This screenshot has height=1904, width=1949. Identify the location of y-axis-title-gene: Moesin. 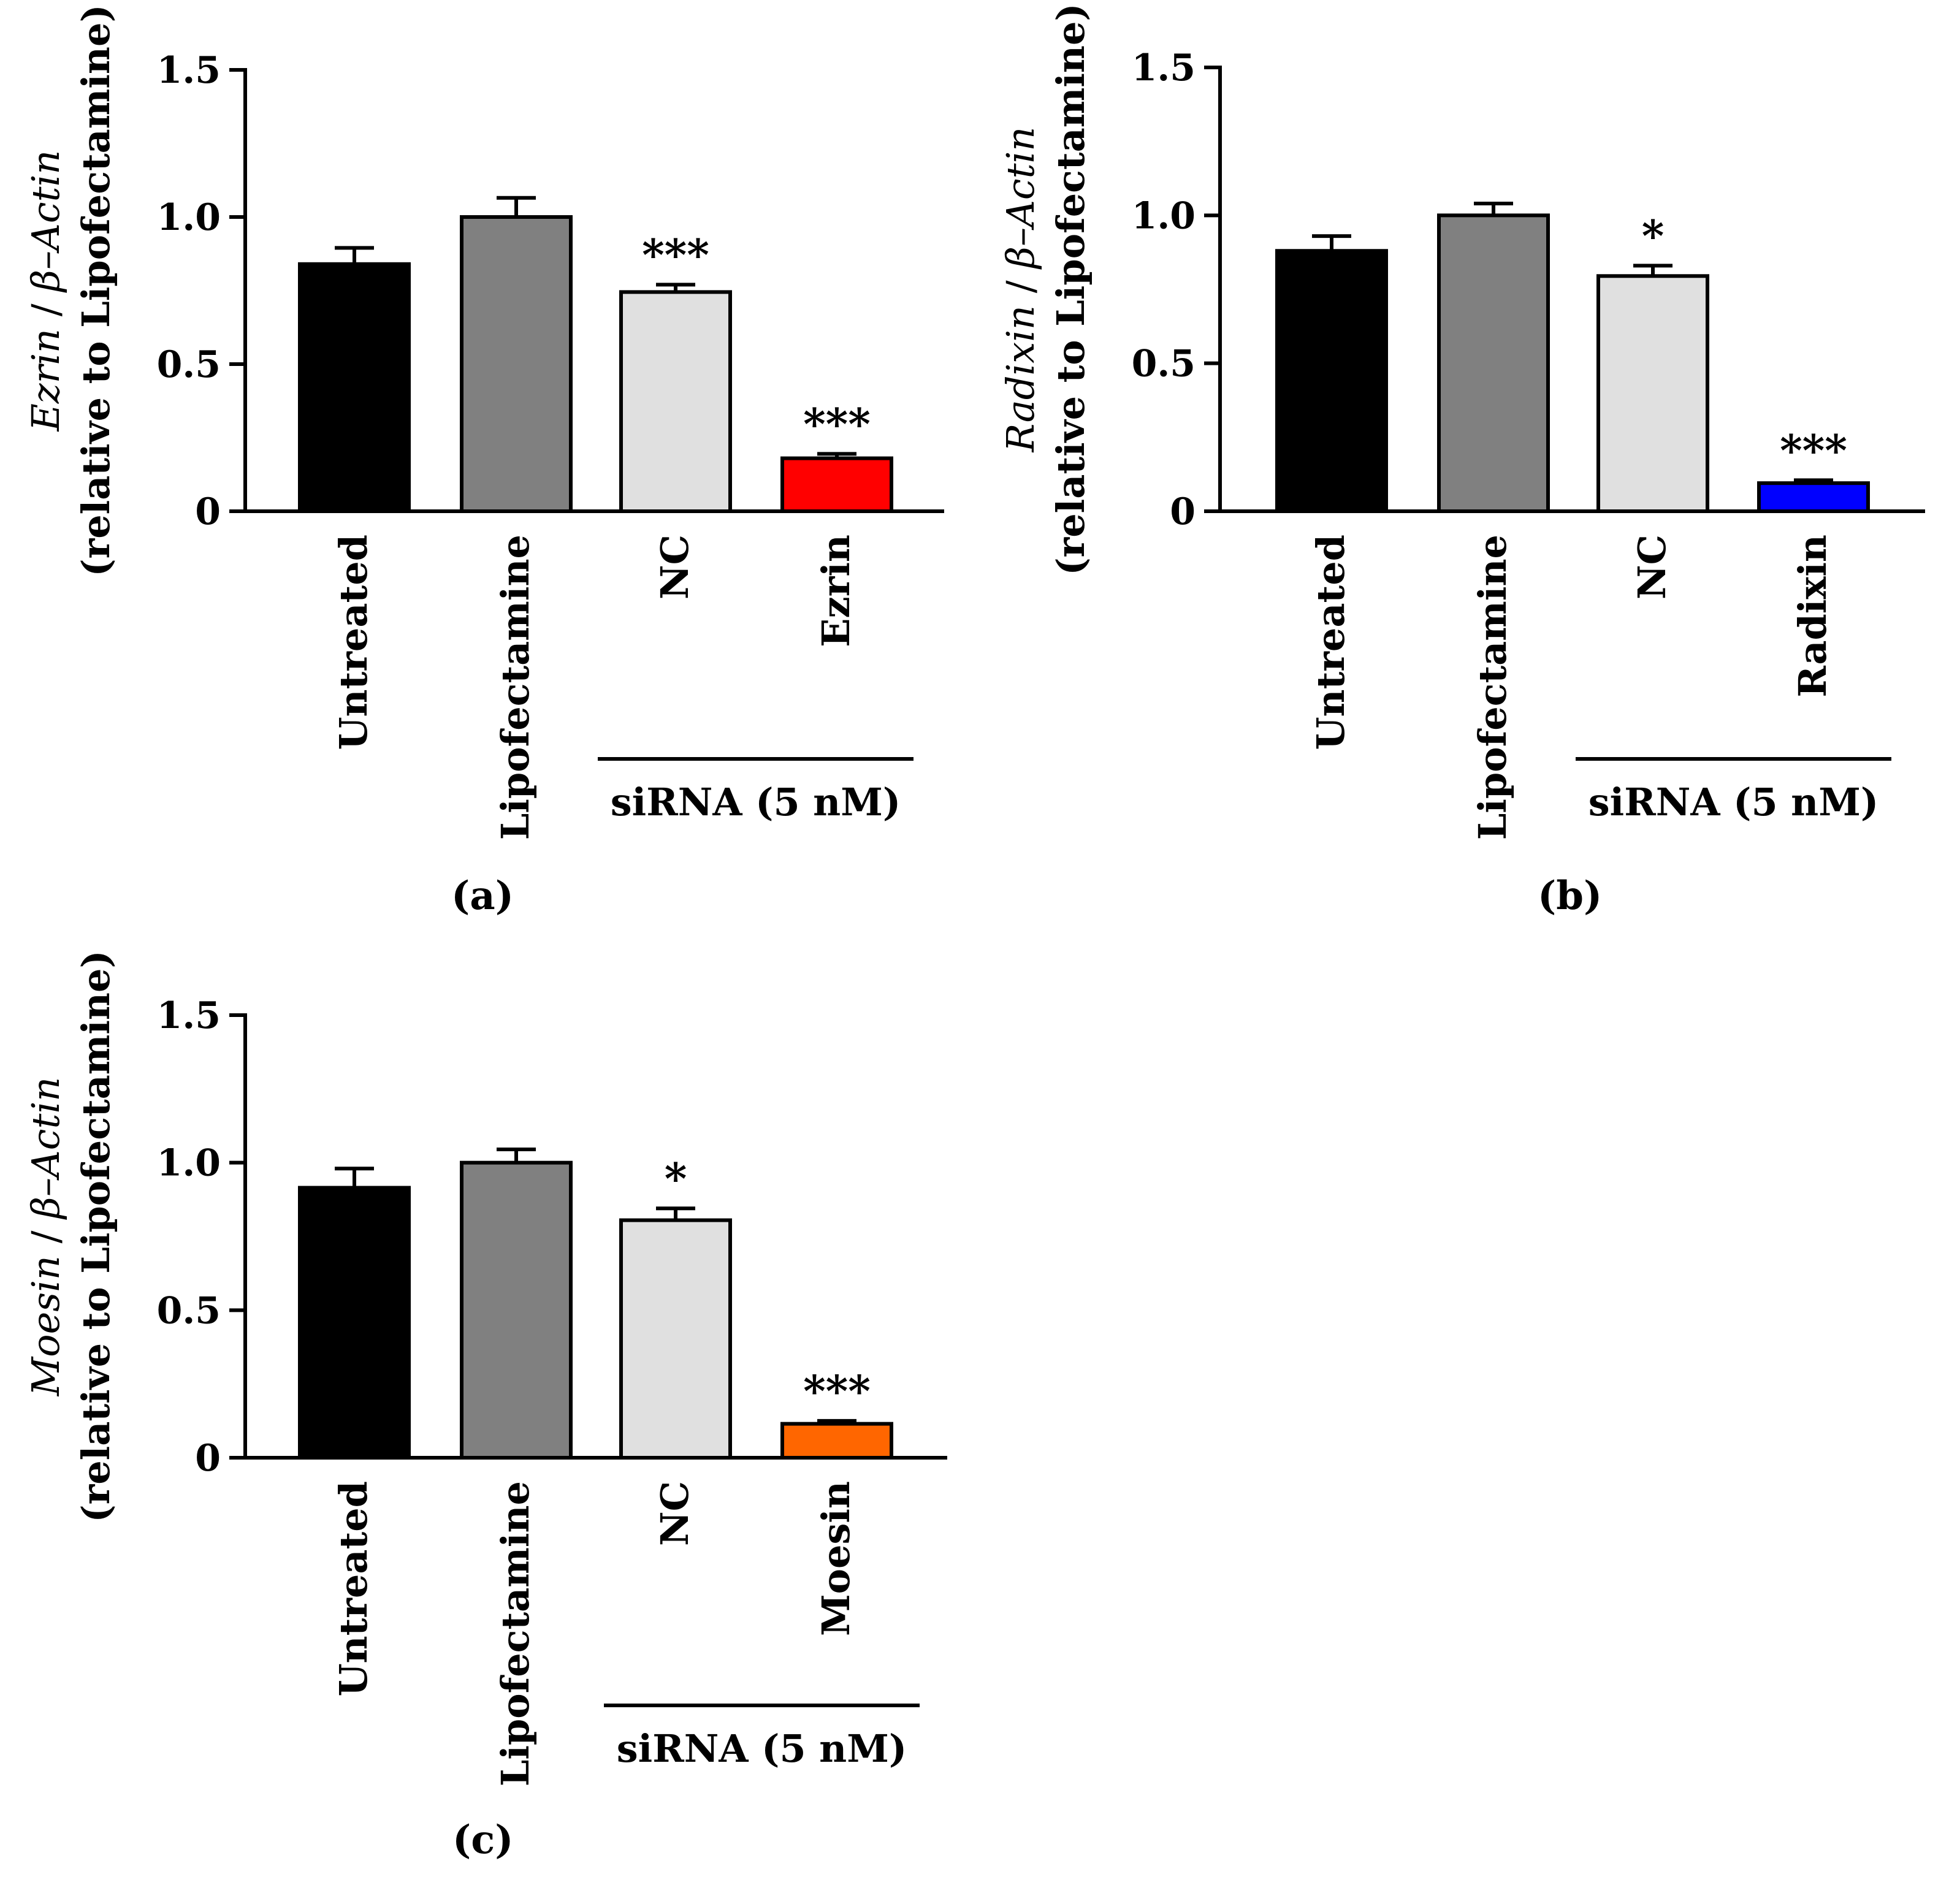
(45, 1325).